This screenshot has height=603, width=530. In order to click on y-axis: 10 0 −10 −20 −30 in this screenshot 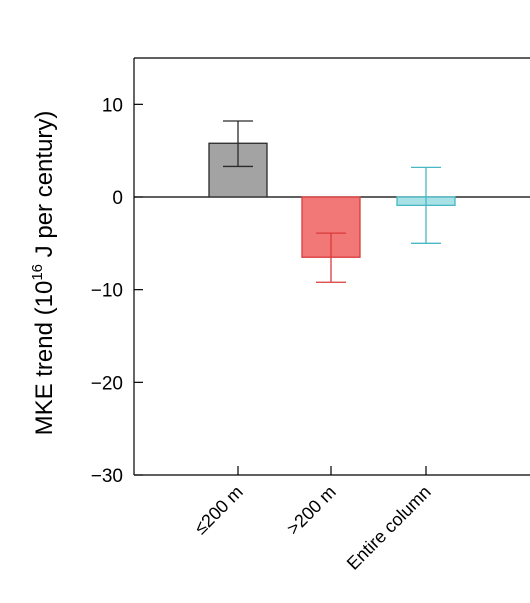, I will do `click(117, 291)`.